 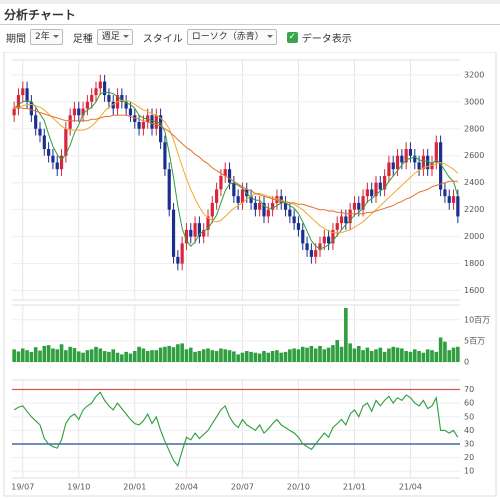 What do you see at coordinates (114, 37) in the screenshot?
I see `interval-select: 週足` at bounding box center [114, 37].